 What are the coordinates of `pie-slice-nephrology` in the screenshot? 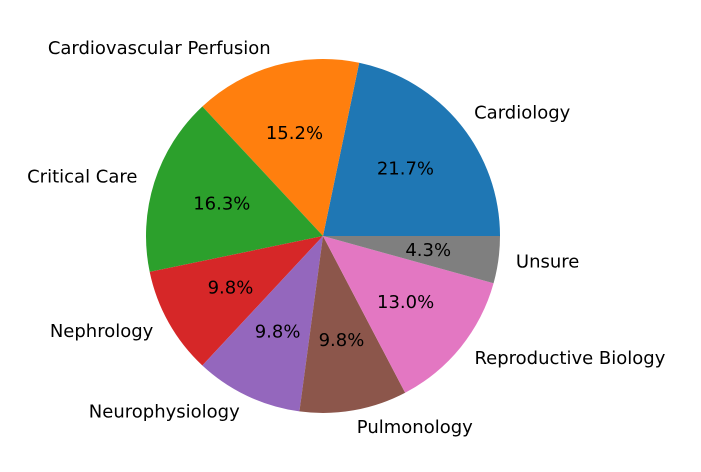 It's located at (236, 301).